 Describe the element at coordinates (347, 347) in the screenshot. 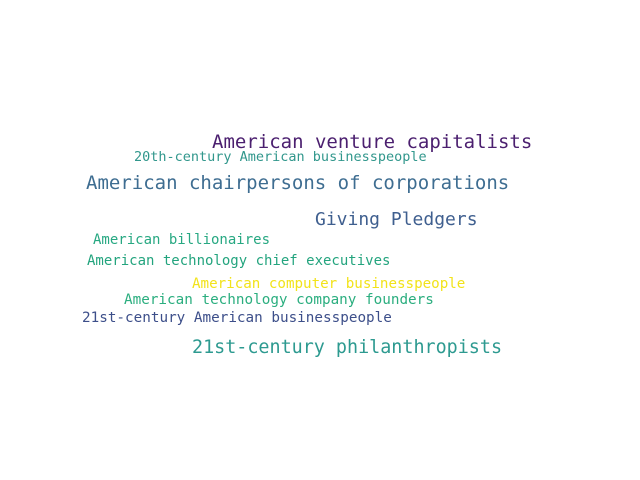

I see `word-21st-century-philanthropists: 21st-century philanthropists` at that location.